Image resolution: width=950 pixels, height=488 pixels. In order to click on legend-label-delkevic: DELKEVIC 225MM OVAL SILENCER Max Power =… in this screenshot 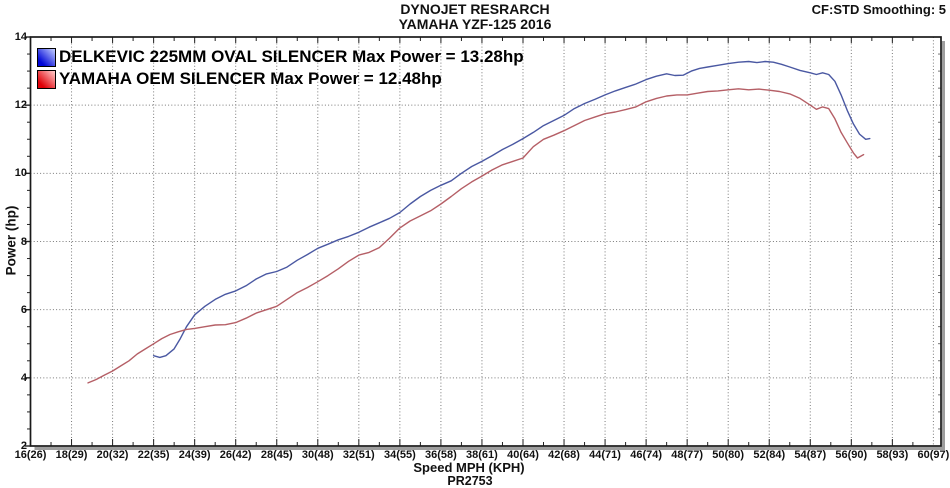, I will do `click(291, 56)`.